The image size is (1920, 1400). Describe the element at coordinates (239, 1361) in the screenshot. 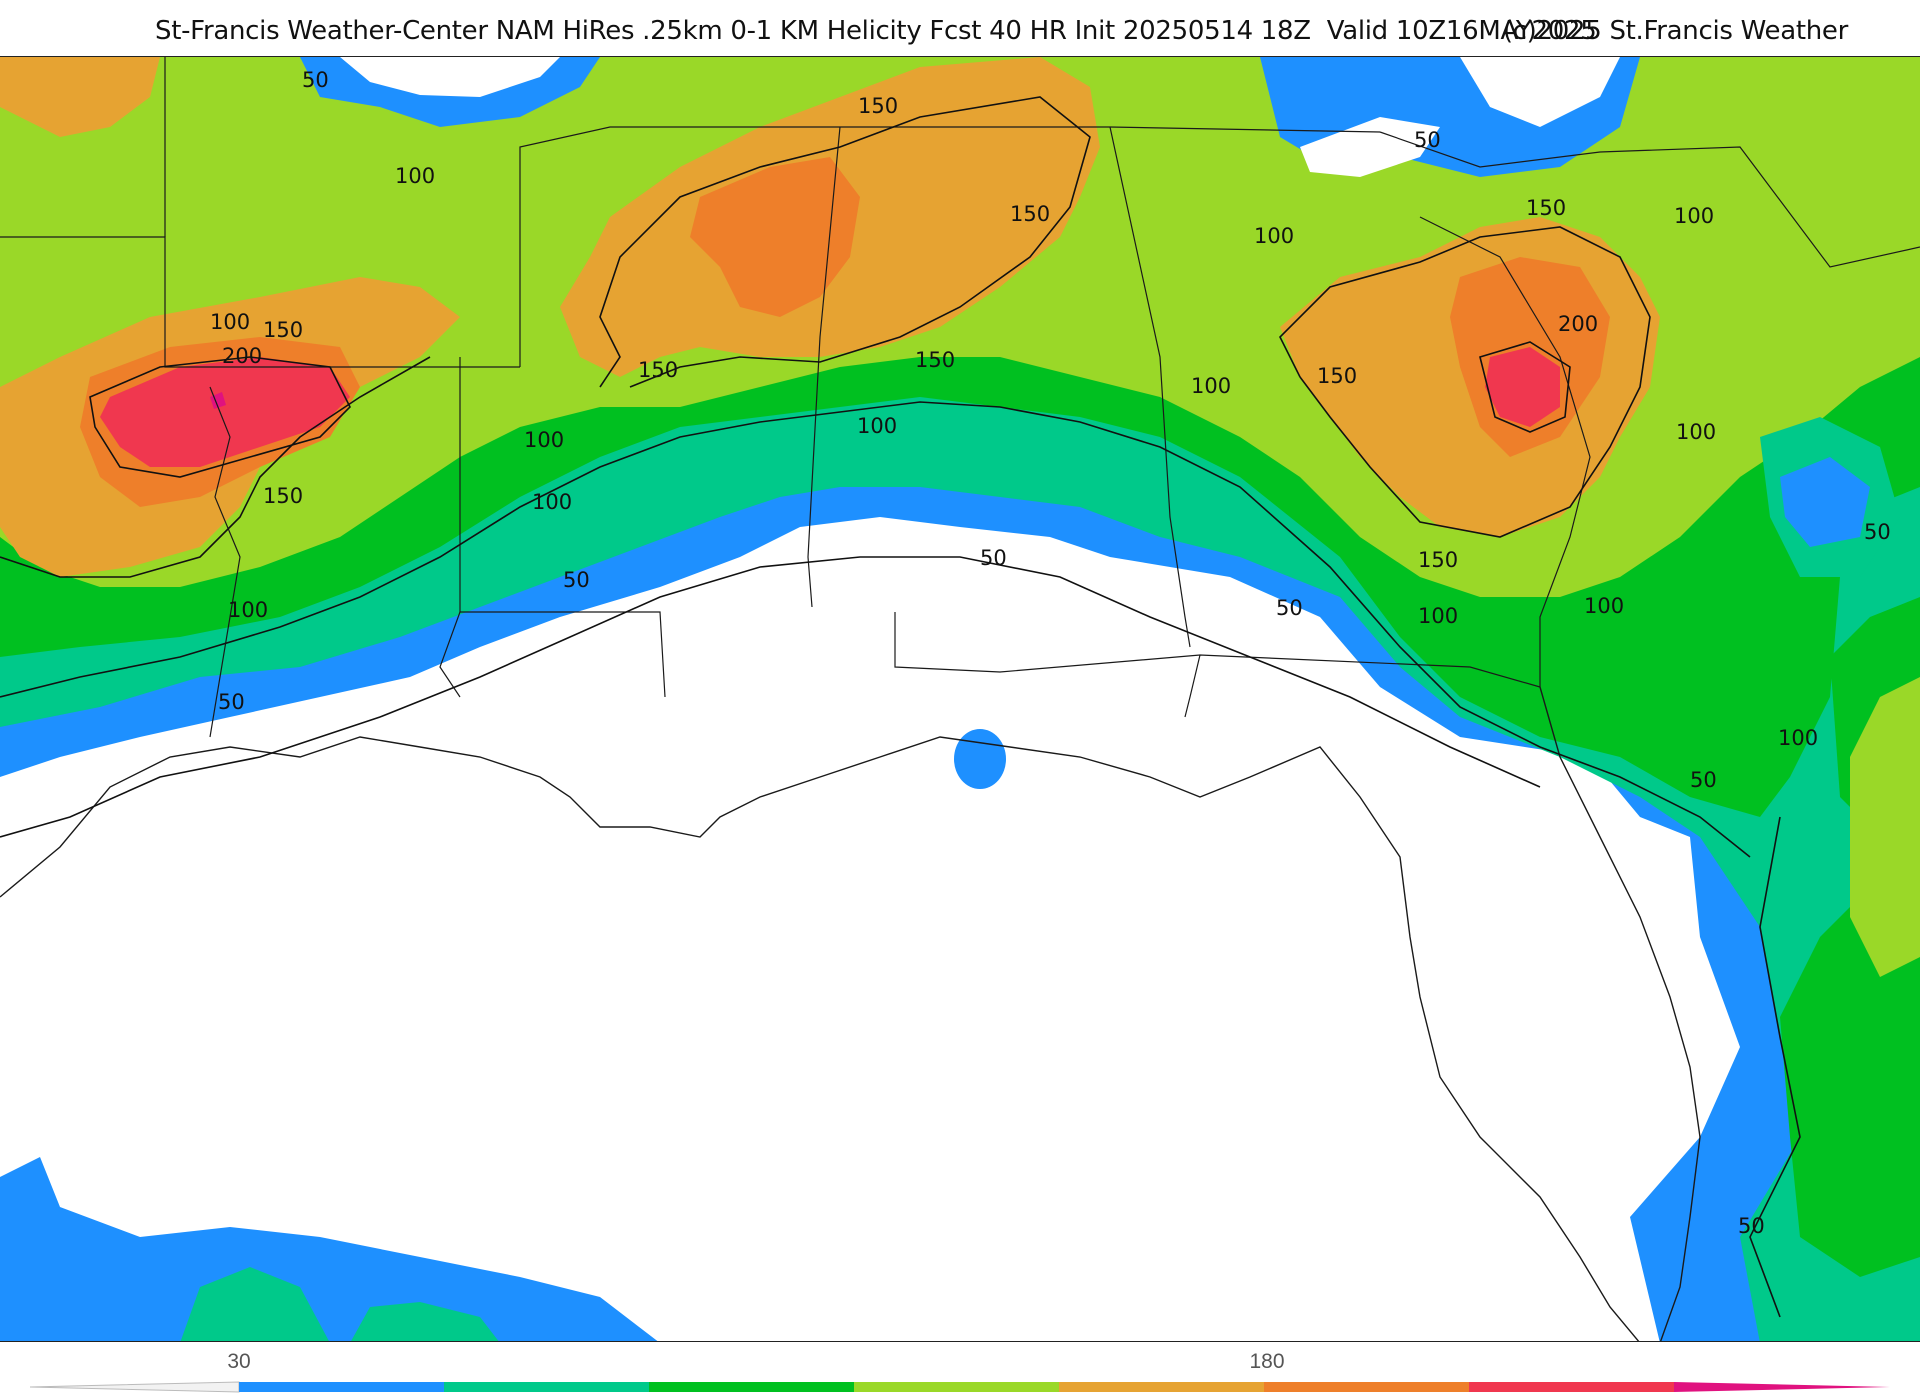

I see `legend-tick-label: 30` at that location.